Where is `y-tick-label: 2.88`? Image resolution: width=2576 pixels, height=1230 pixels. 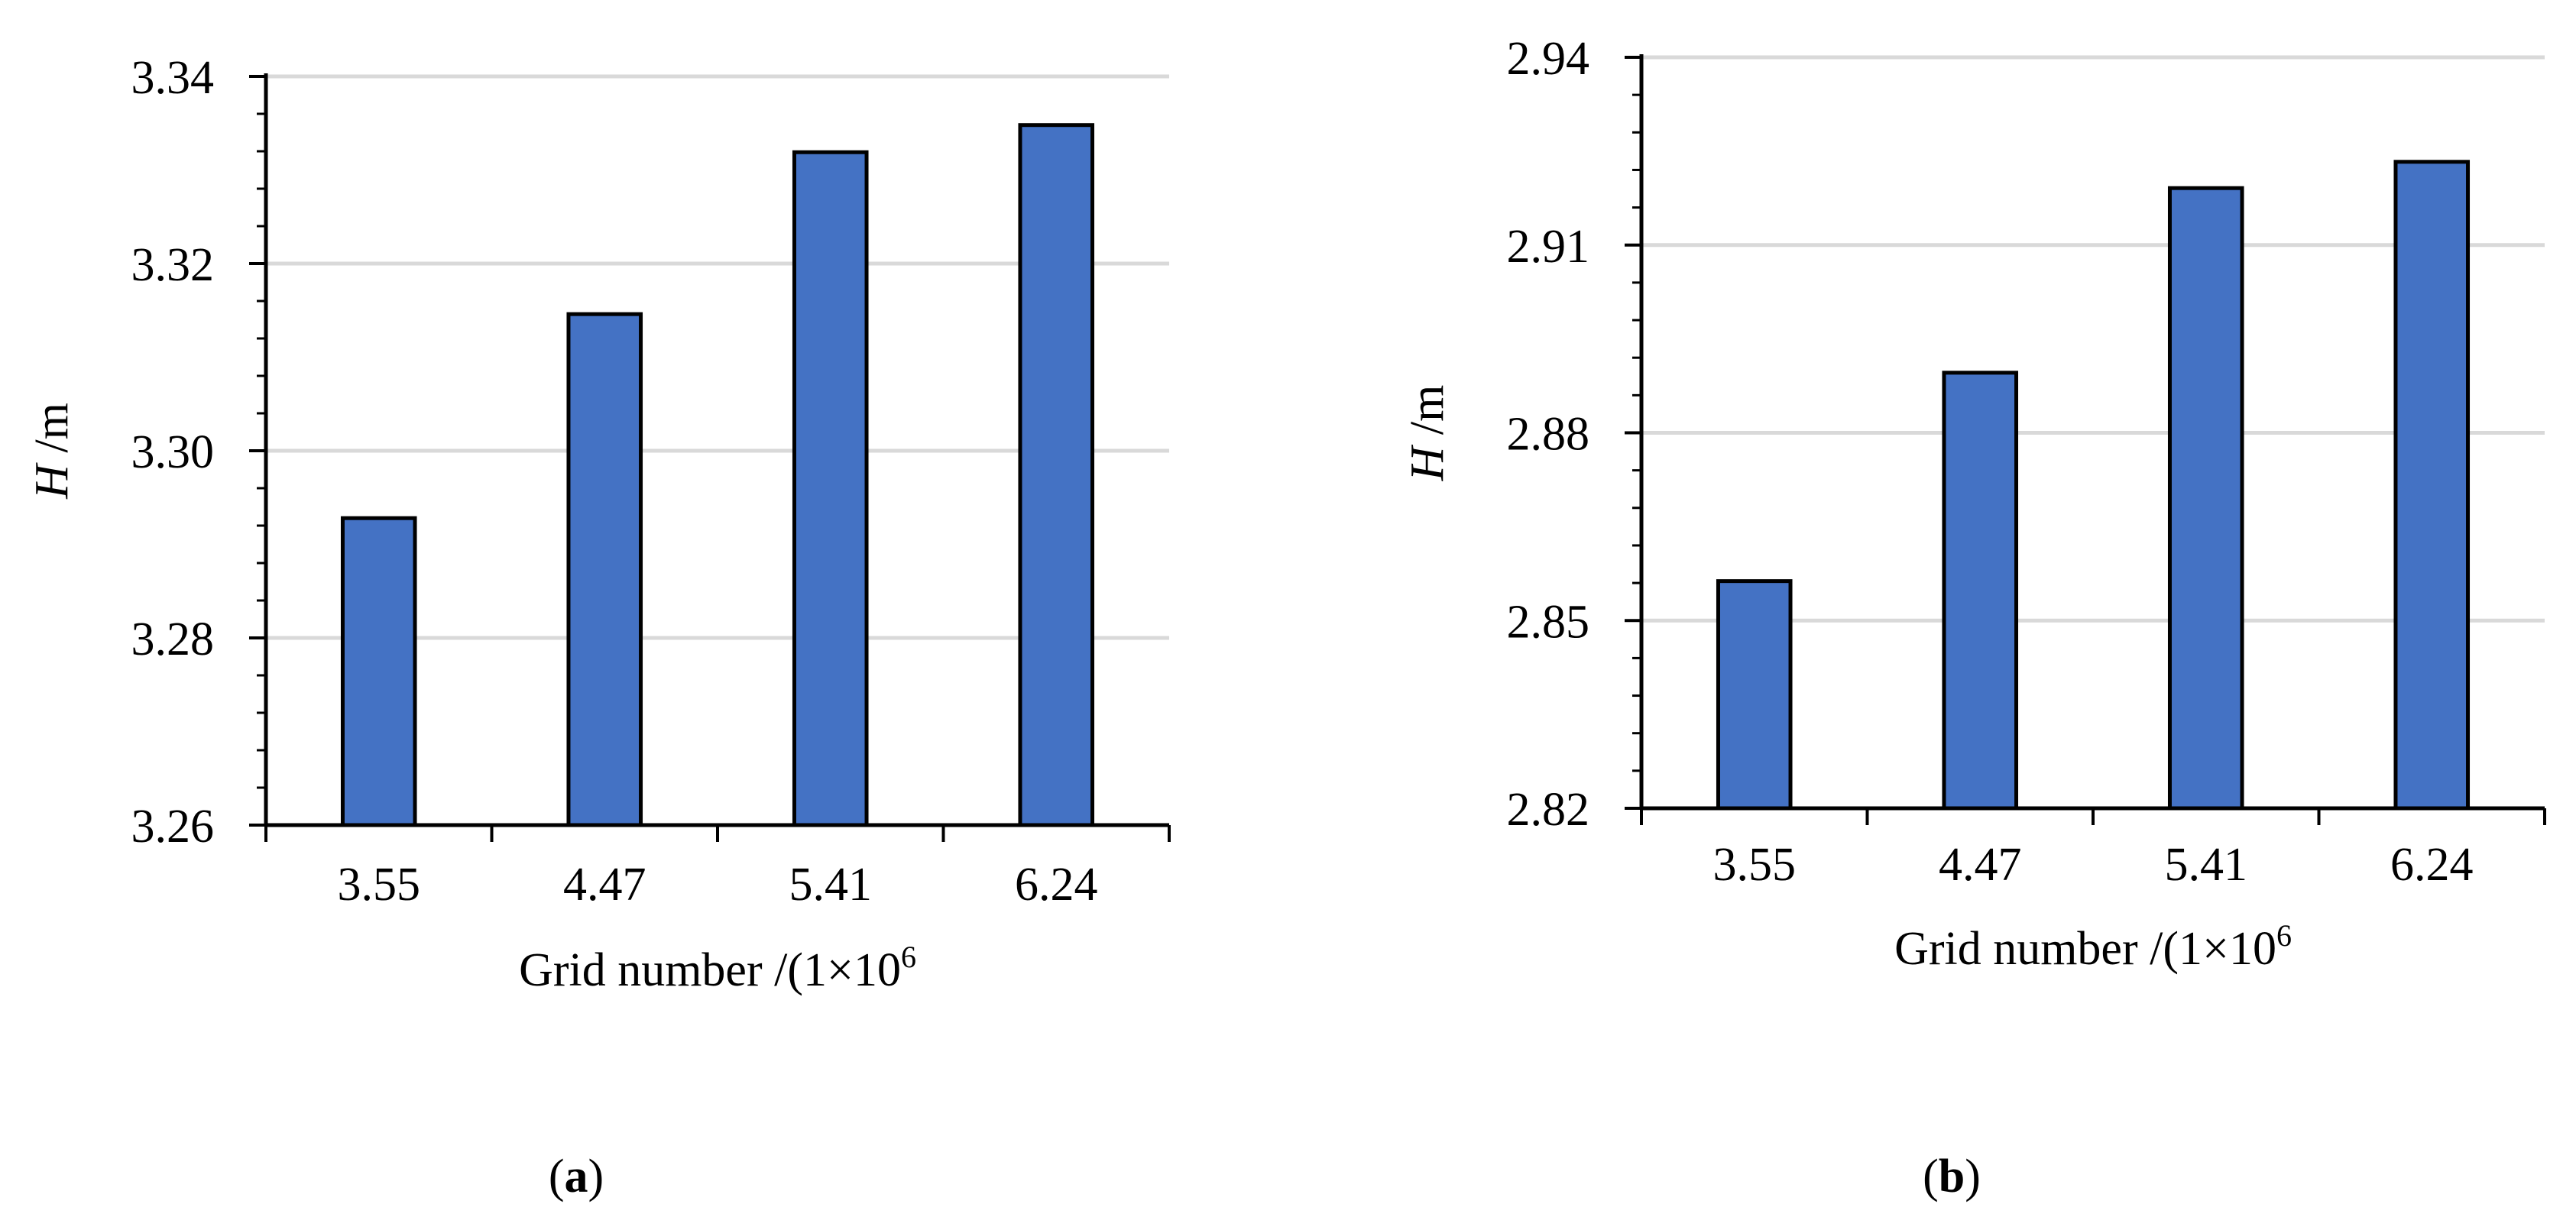 y-tick-label: 2.88 is located at coordinates (1549, 435).